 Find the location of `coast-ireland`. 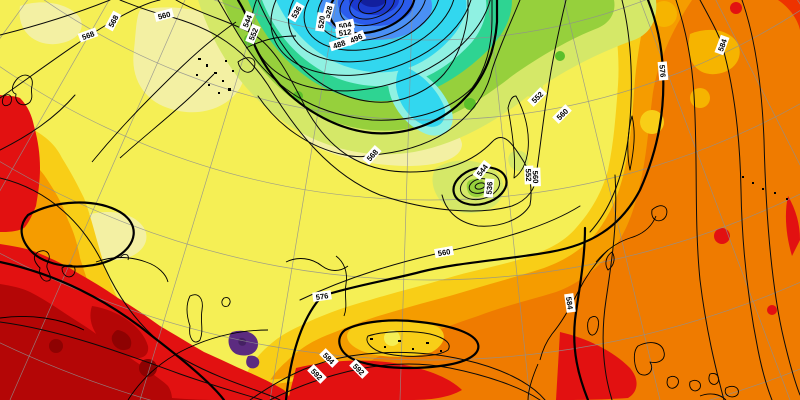

coast-ireland is located at coordinates (7, 100).